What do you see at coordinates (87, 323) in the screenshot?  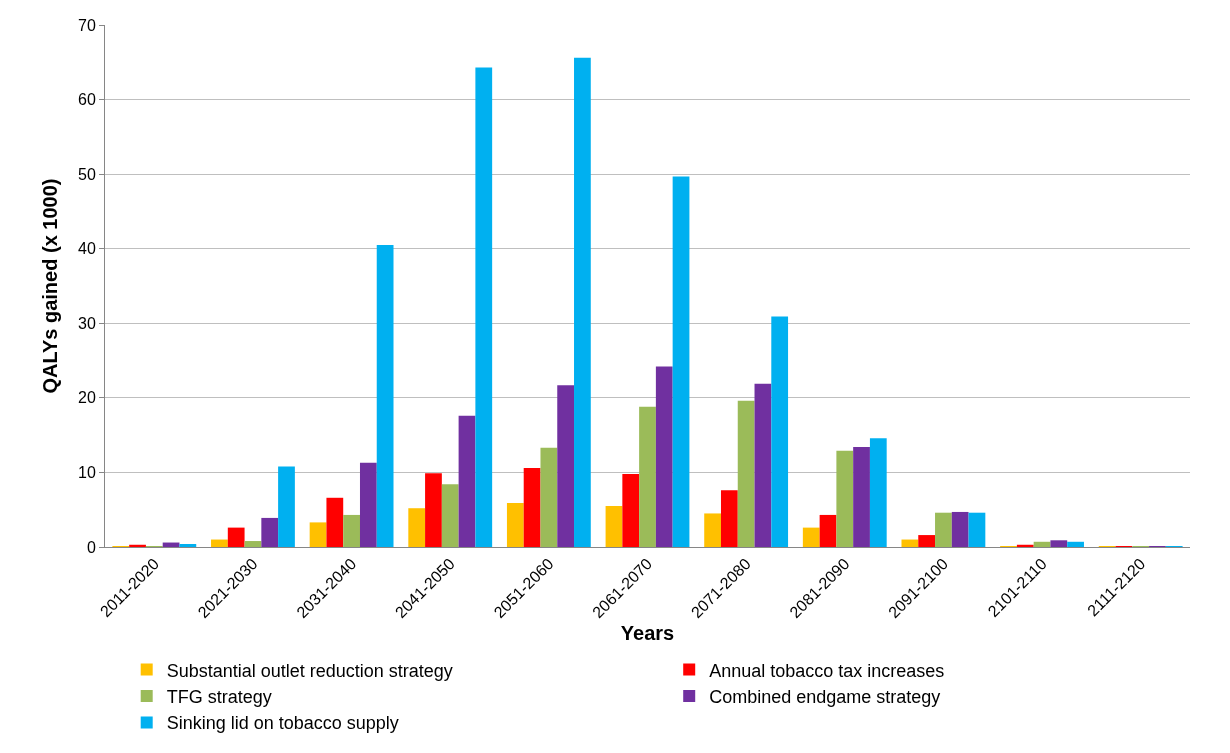 I see `y-tick-label: 30` at bounding box center [87, 323].